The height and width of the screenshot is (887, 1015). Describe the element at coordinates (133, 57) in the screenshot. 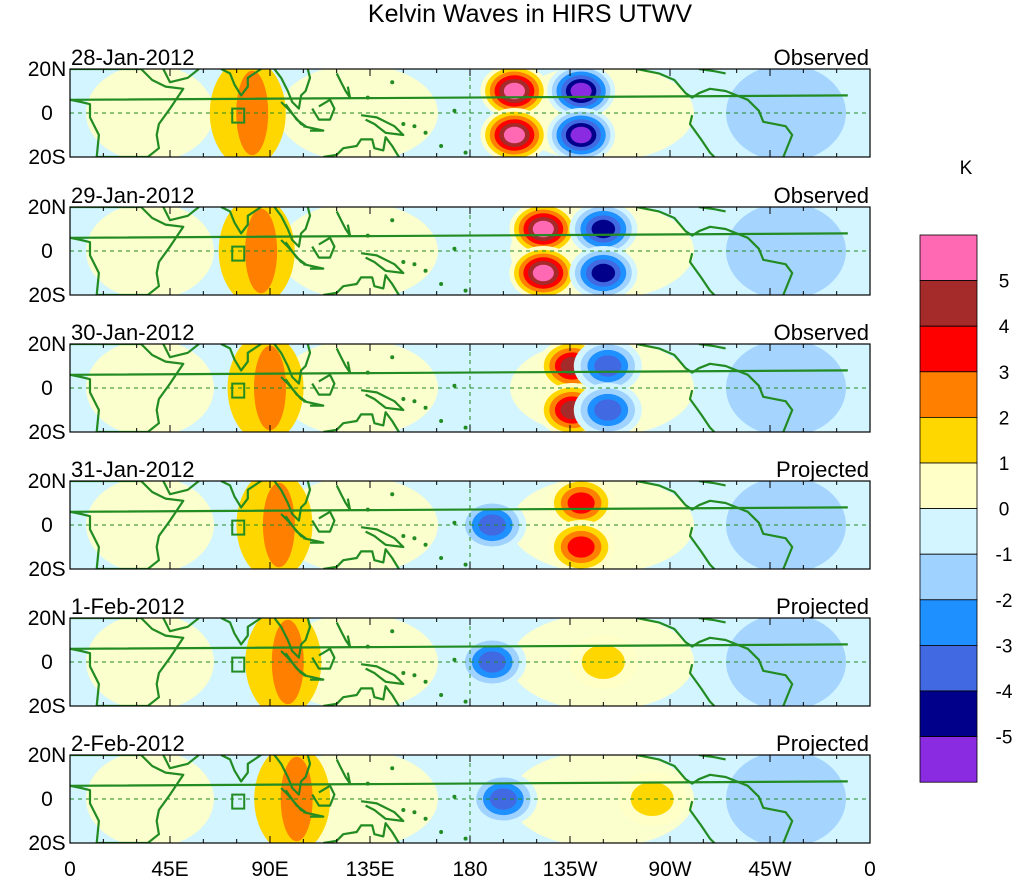

I see `panel-date: 28-Jan-2012` at that location.